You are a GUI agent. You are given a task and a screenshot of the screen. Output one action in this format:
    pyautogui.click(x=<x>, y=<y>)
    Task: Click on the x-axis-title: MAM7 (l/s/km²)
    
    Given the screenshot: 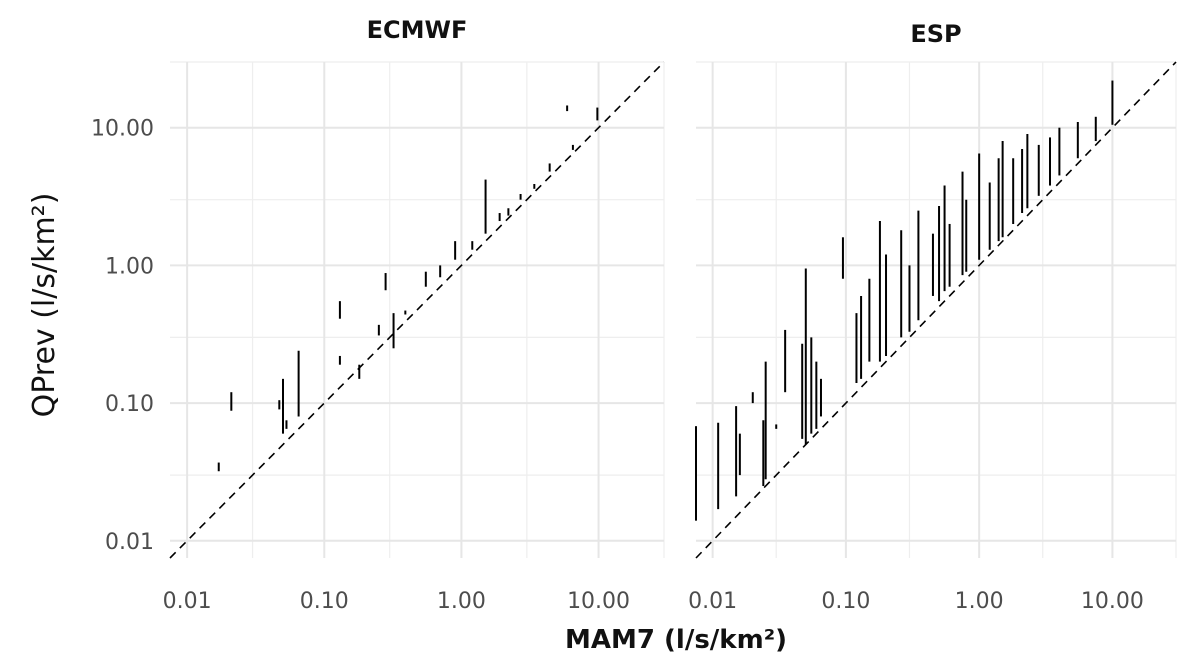 What is the action you would take?
    pyautogui.click(x=676, y=640)
    